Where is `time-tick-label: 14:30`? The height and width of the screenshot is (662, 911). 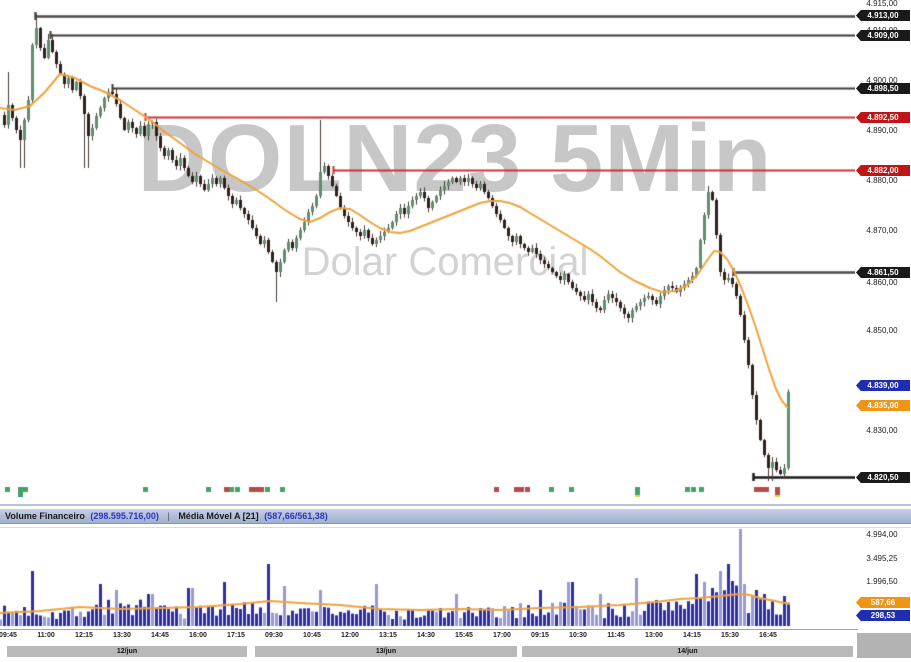 time-tick-label: 14:30 is located at coordinates (426, 635).